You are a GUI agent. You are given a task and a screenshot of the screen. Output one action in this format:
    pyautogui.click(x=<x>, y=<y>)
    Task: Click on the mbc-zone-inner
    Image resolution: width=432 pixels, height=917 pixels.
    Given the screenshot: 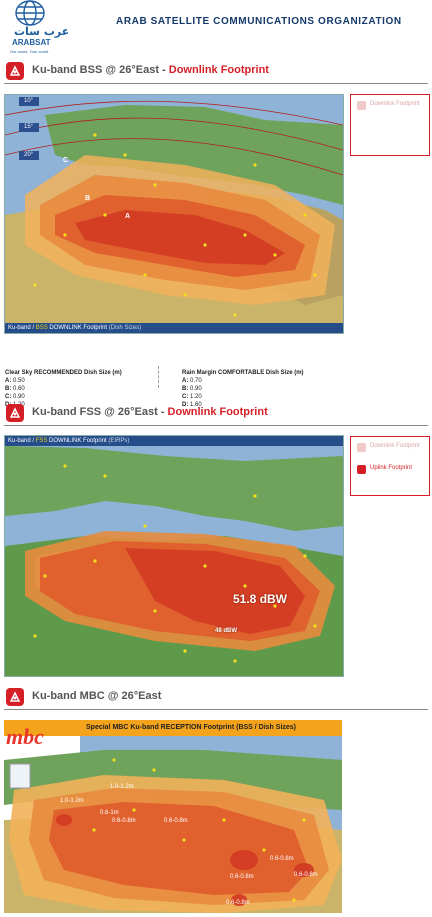 What is the action you would take?
    pyautogui.click(x=179, y=848)
    